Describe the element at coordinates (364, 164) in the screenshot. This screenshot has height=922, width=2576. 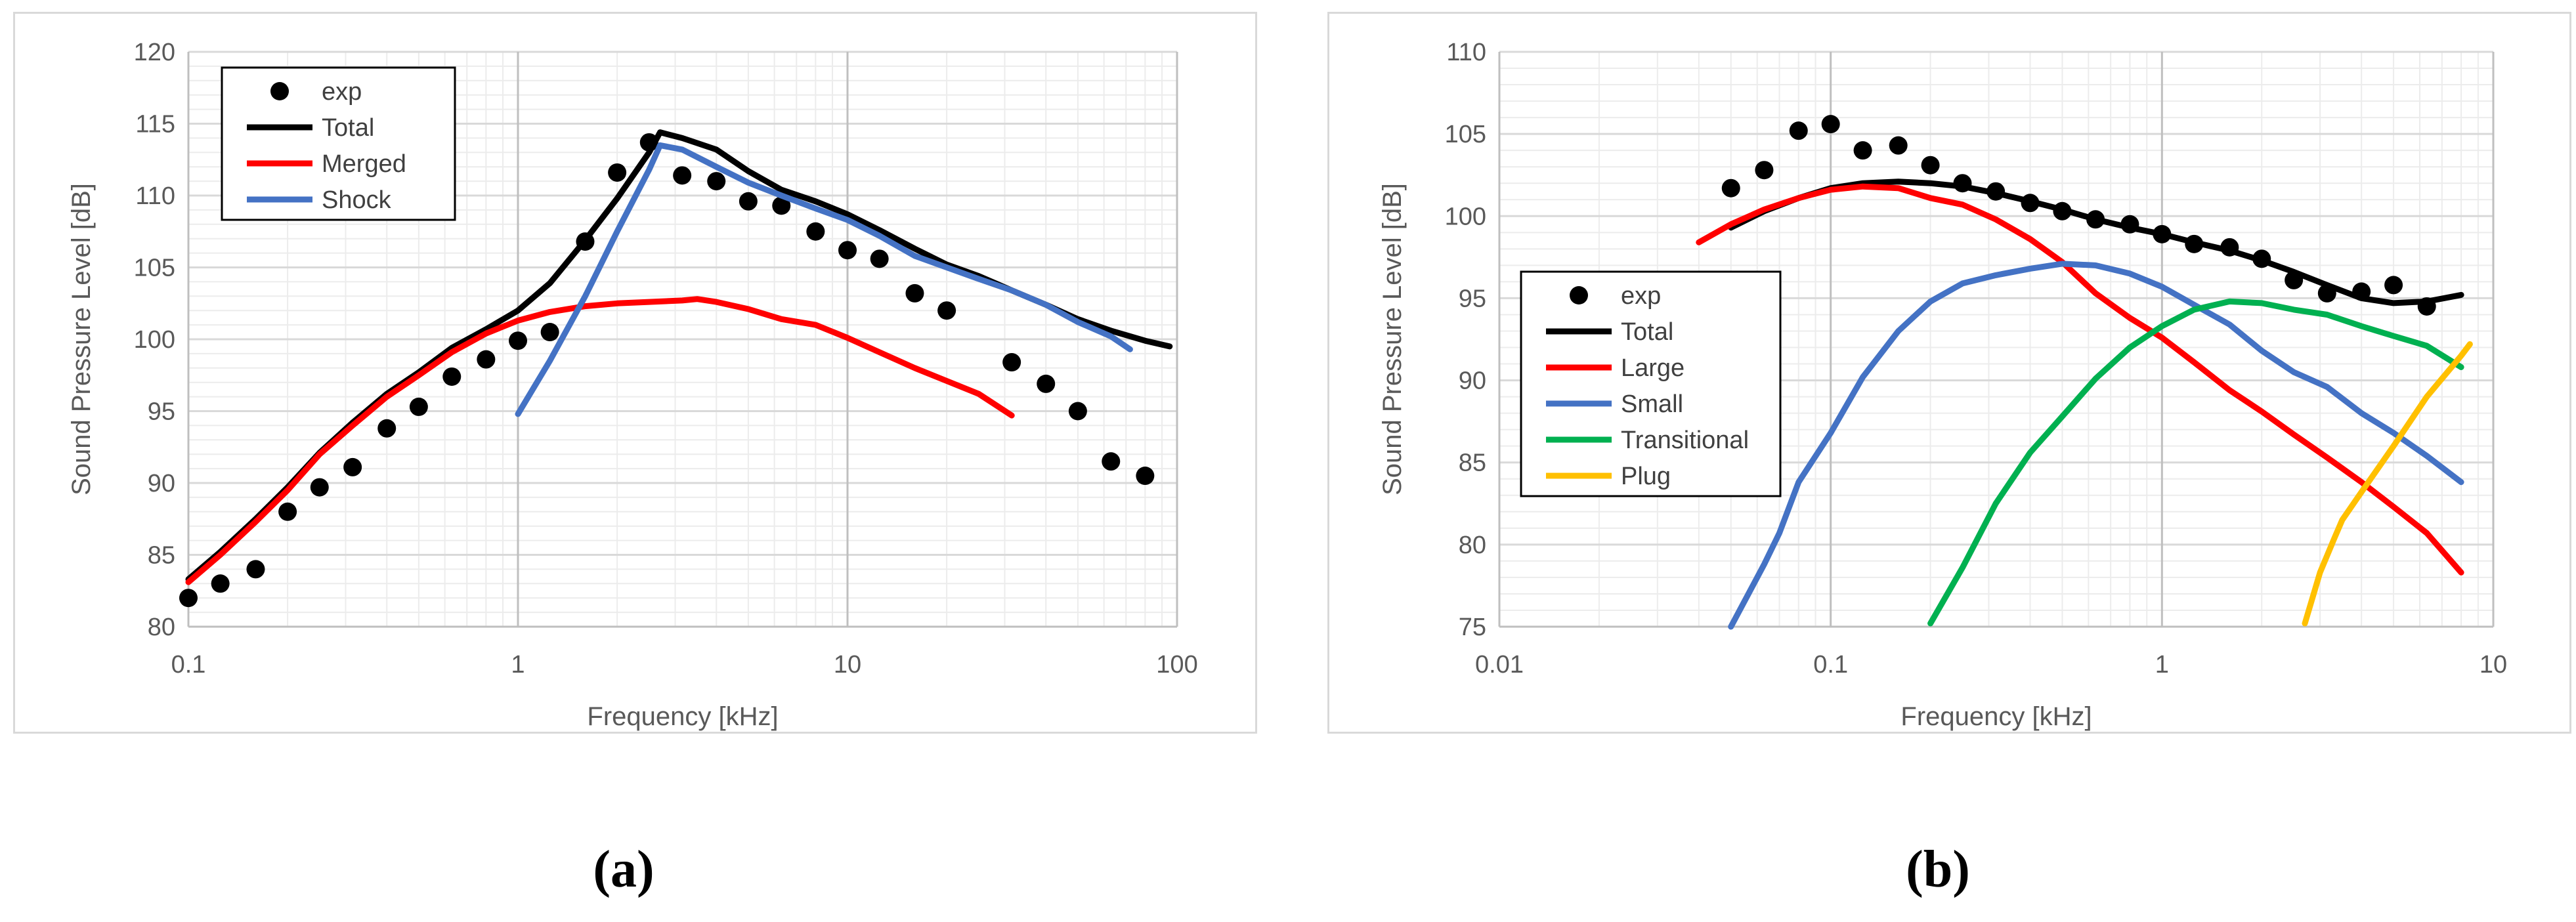
I see `legend-label-merged: Merged` at that location.